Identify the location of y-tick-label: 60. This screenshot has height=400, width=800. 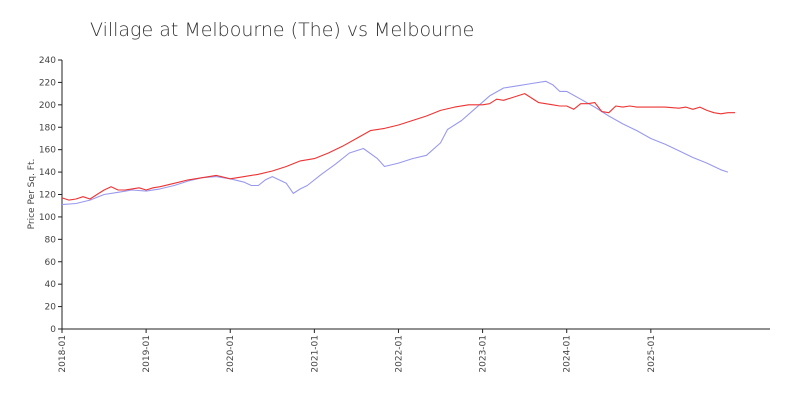
(51, 263).